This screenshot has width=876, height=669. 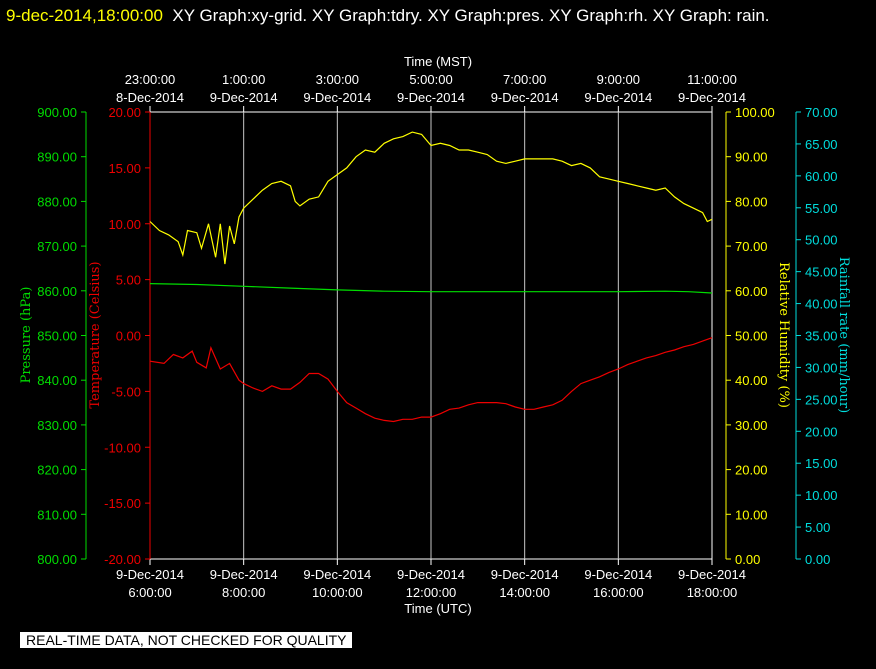 I want to click on top-tick-time: 1:00:00, so click(x=243, y=79).